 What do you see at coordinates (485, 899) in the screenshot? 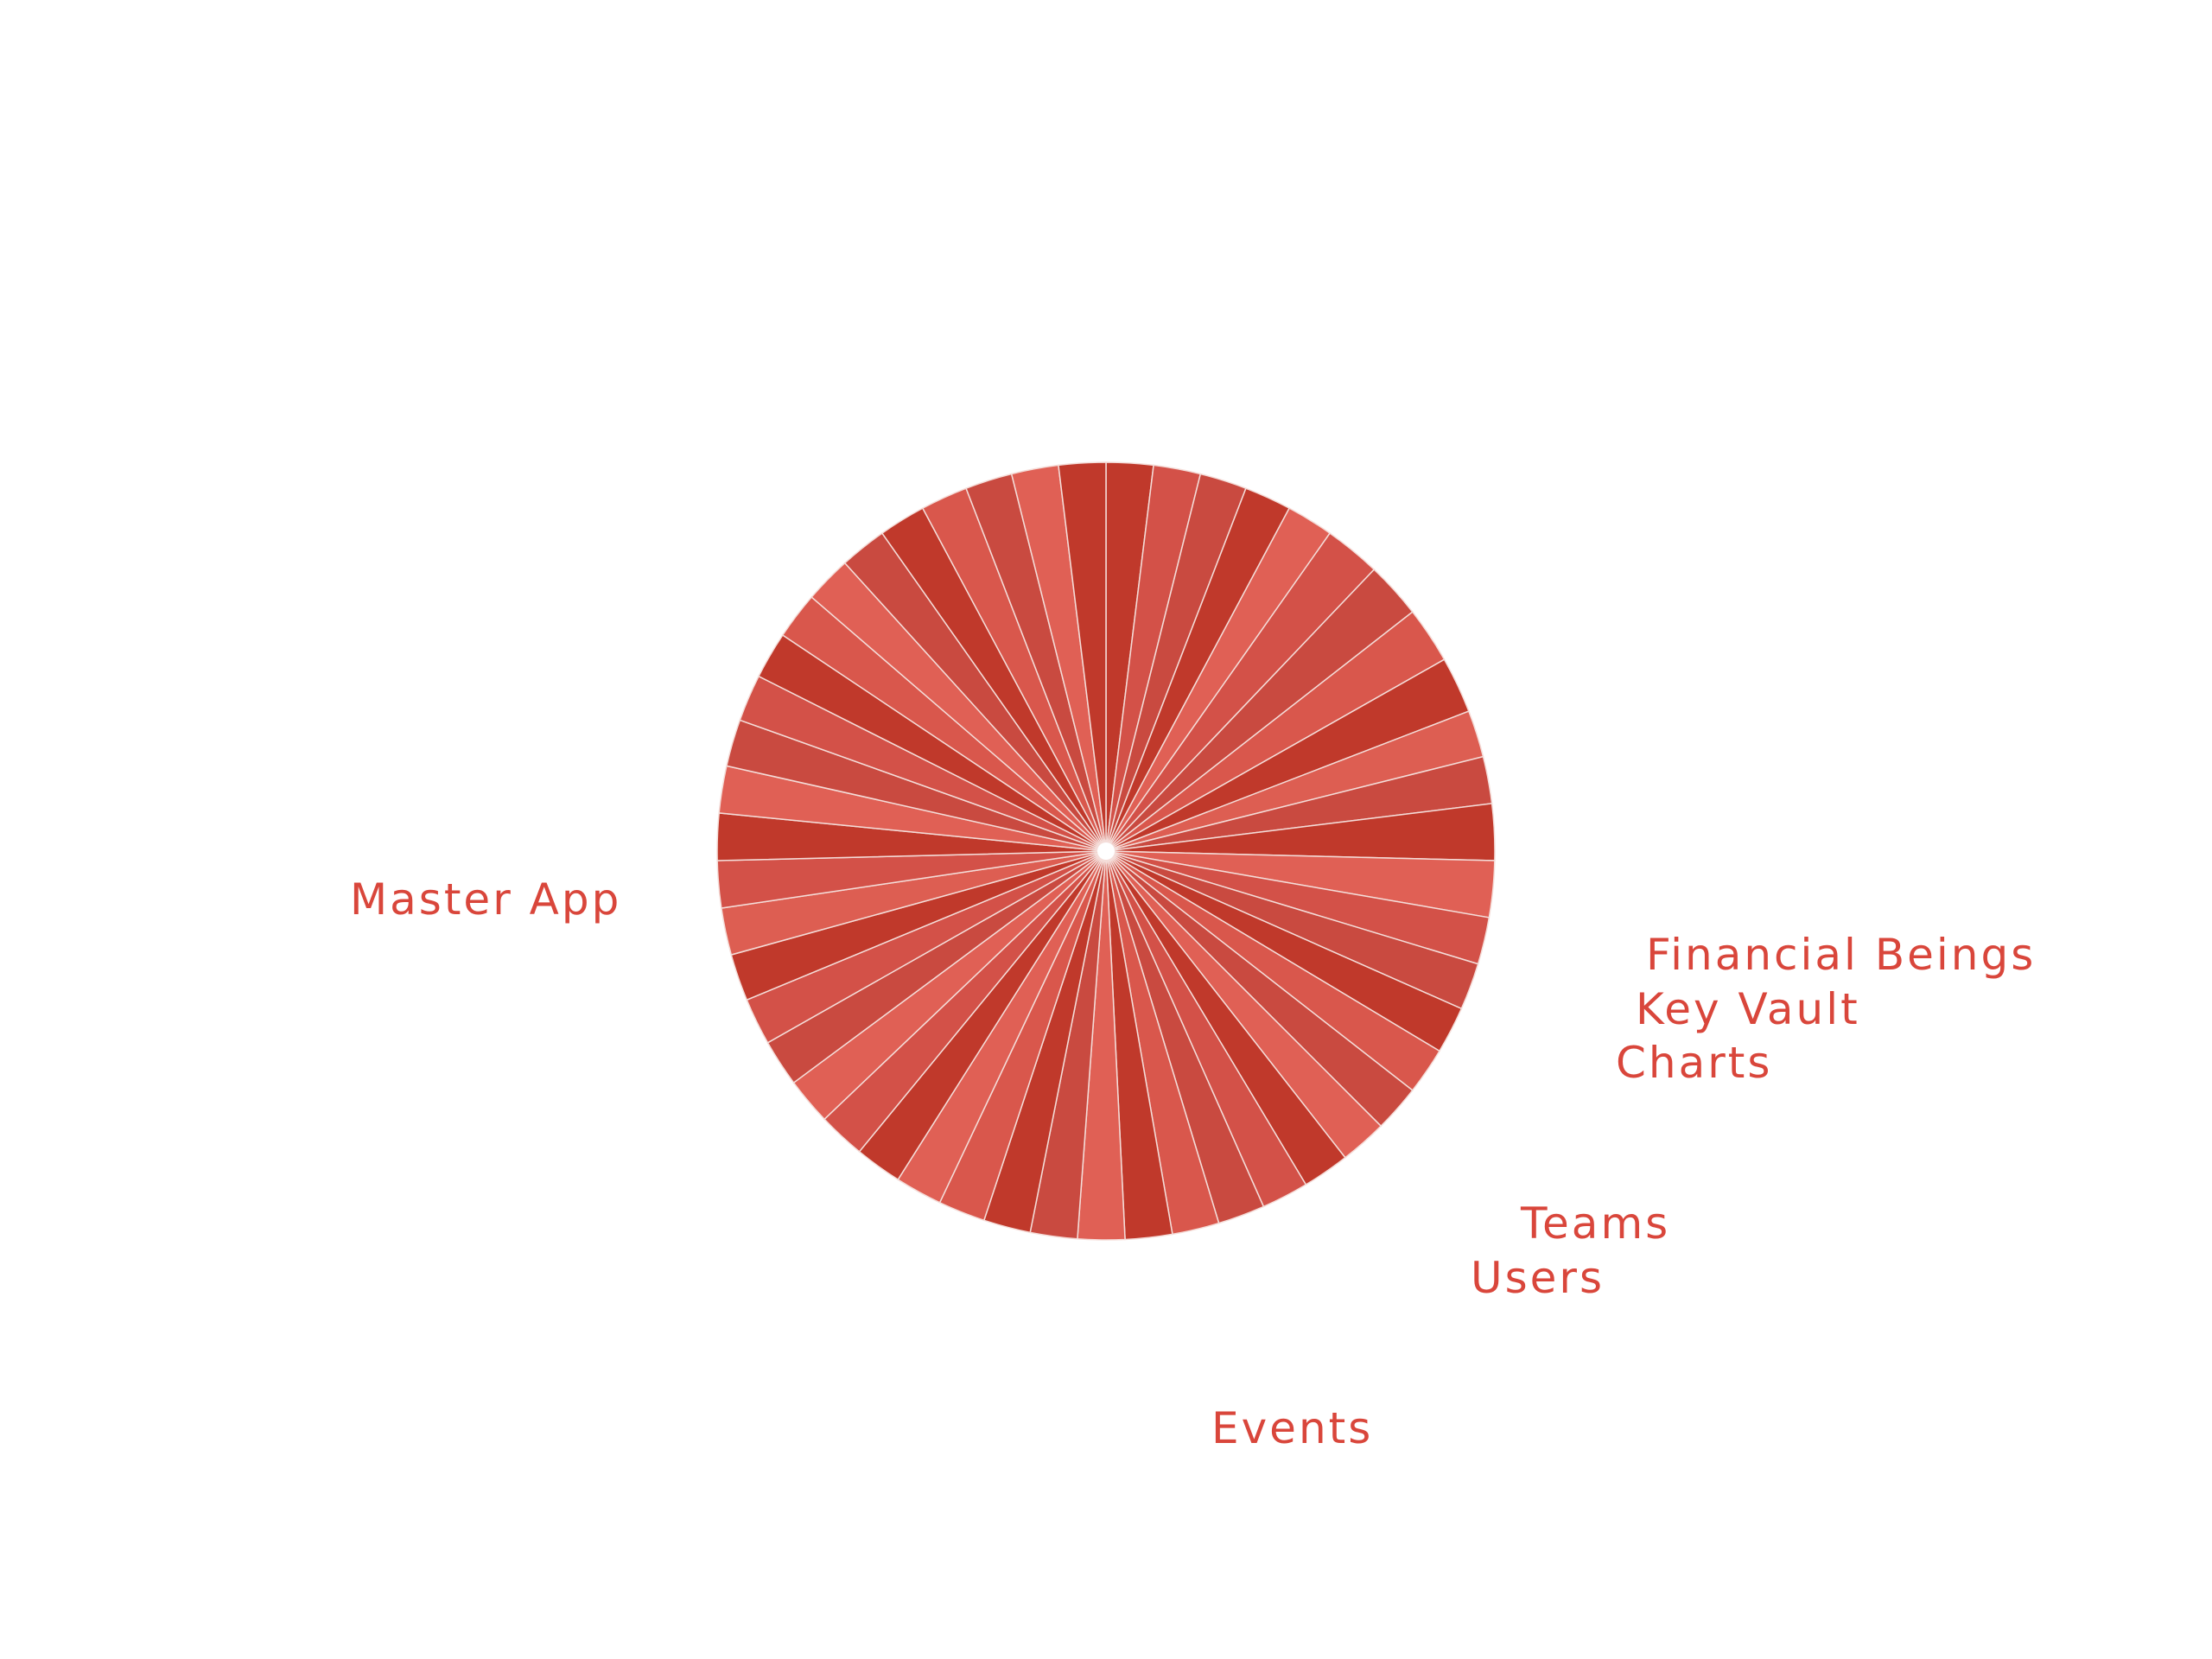
I see `label-master-app: Master App` at bounding box center [485, 899].